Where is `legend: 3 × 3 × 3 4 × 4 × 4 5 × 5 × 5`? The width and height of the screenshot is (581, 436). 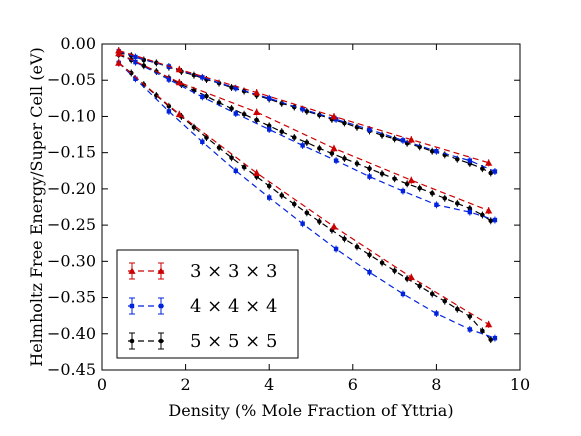 legend: 3 × 3 × 3 4 × 4 × 4 5 × 5 × 5 is located at coordinates (207, 304).